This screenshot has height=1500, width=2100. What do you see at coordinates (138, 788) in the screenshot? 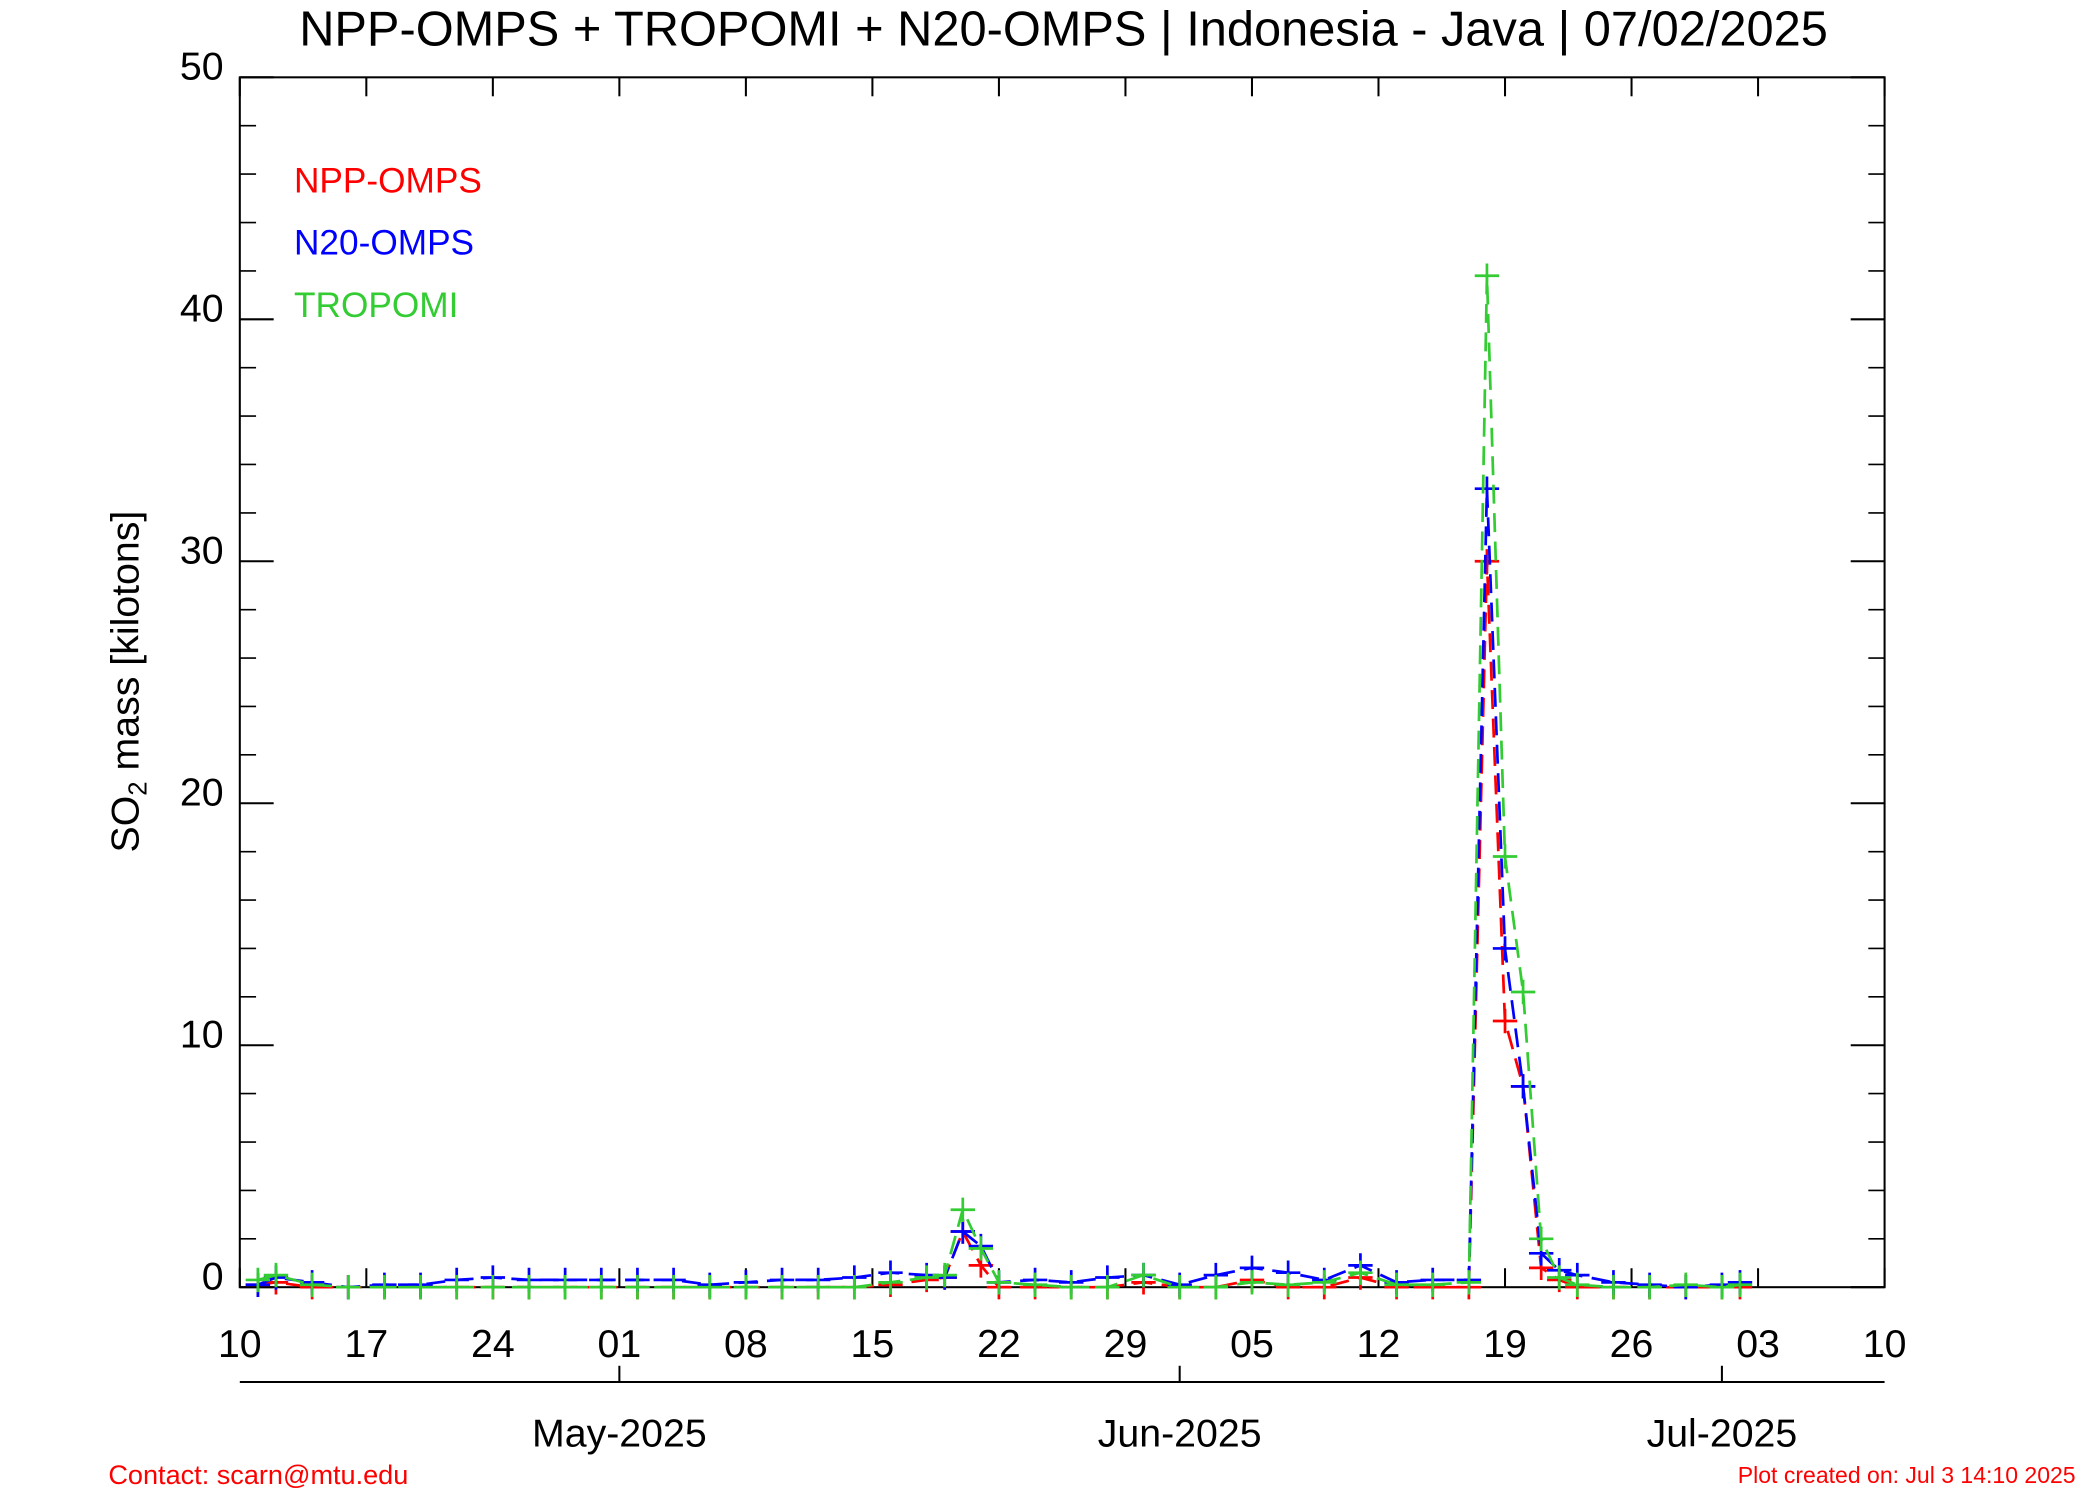
I see `y-label-sub: 2` at bounding box center [138, 788].